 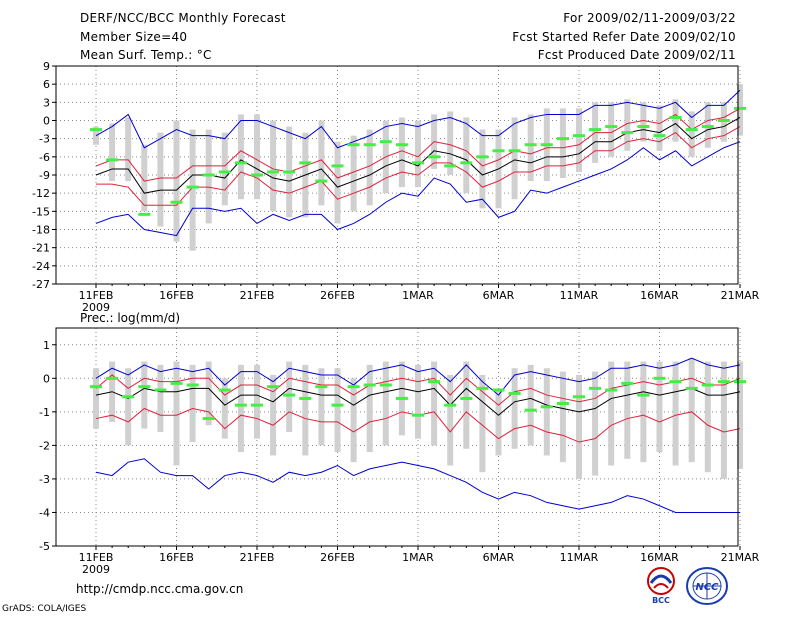 I want to click on prec-min-line, so click(x=417, y=485).